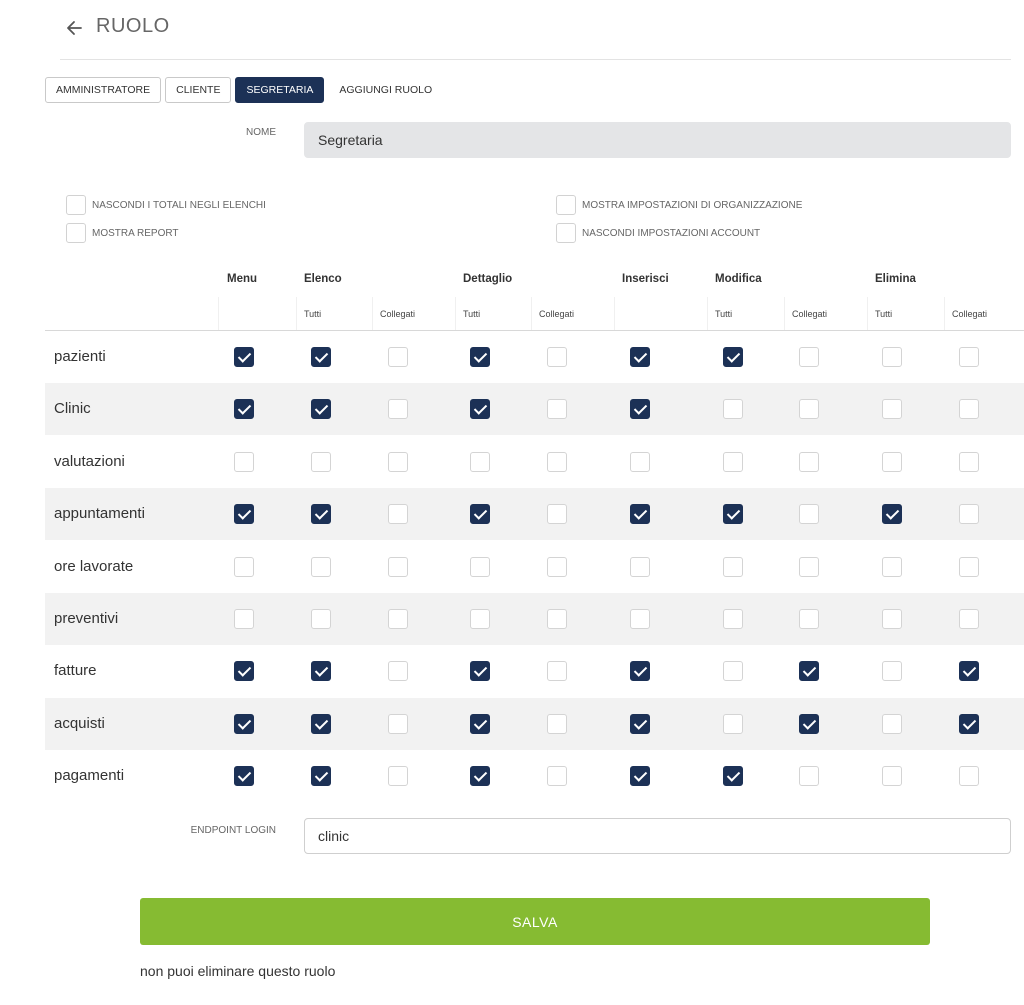 Image resolution: width=1024 pixels, height=1005 pixels. Describe the element at coordinates (280, 90) in the screenshot. I see `tab-segretaria: SEGRETARIA` at that location.